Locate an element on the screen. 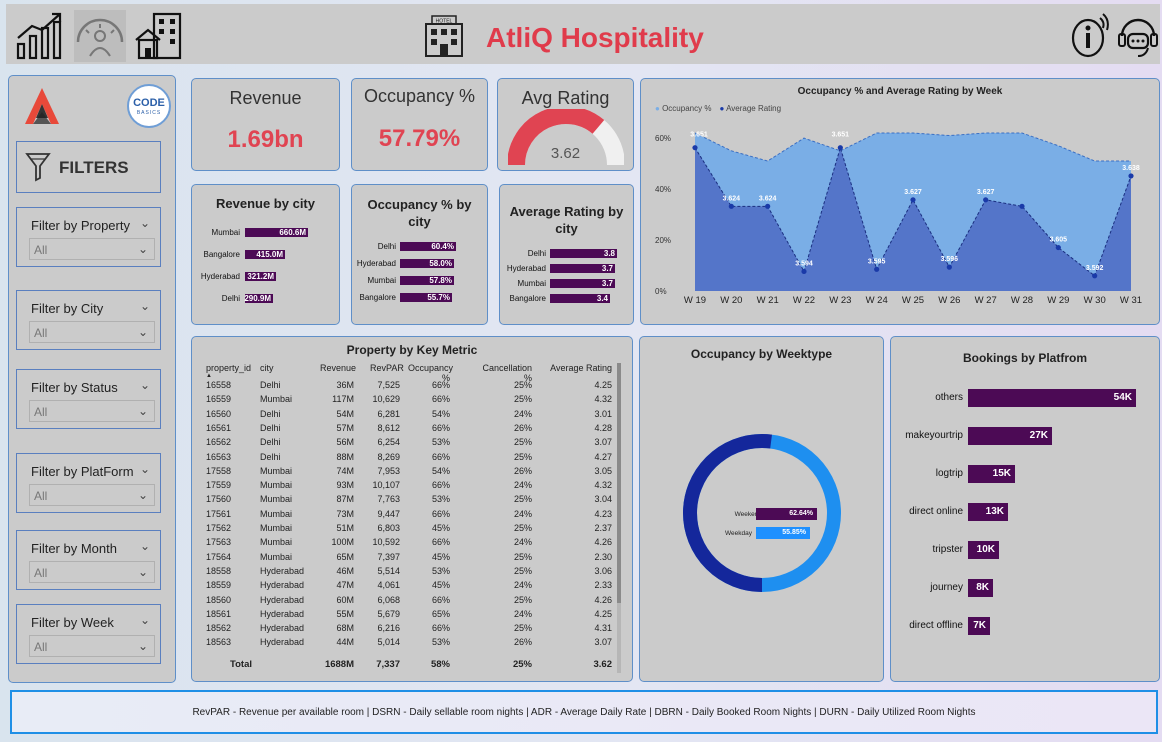  column-header: property_id is located at coordinates (229, 368).